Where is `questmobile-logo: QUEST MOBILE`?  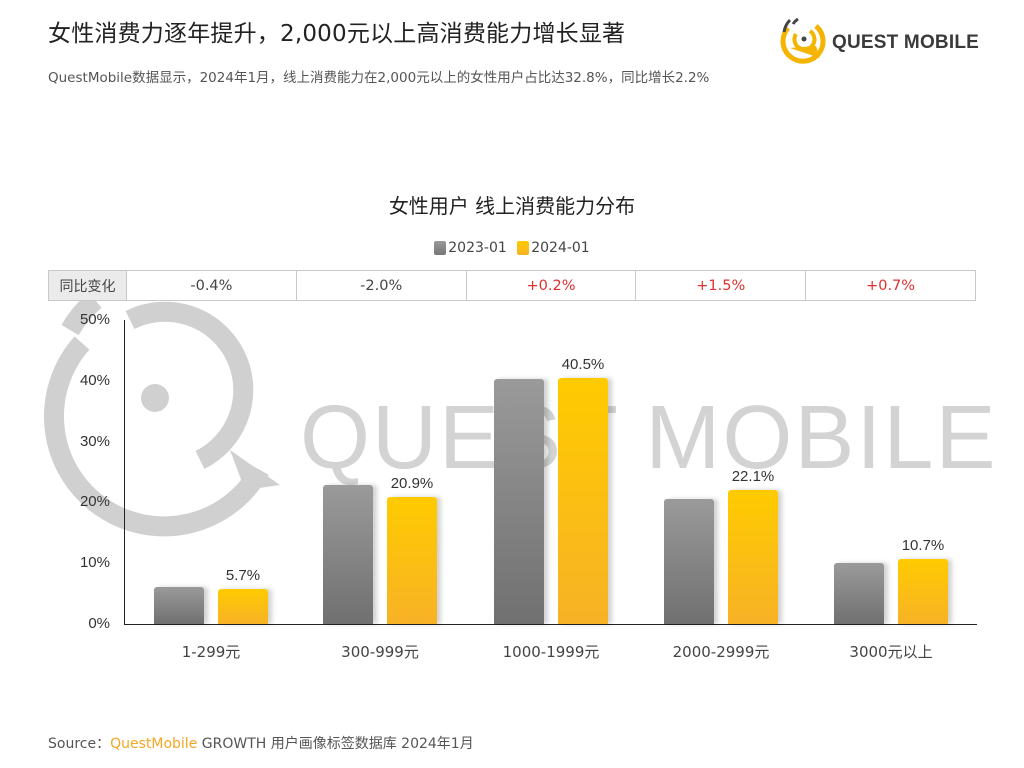
questmobile-logo: QUEST MOBILE is located at coordinates (881, 38).